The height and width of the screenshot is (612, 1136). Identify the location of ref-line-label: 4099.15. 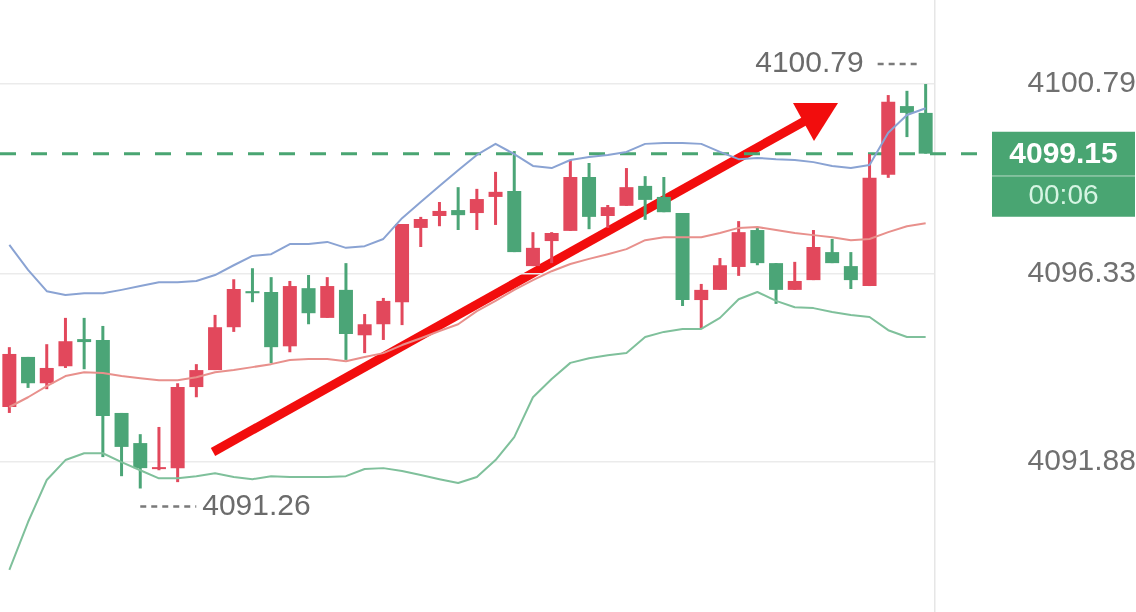
(1063, 152).